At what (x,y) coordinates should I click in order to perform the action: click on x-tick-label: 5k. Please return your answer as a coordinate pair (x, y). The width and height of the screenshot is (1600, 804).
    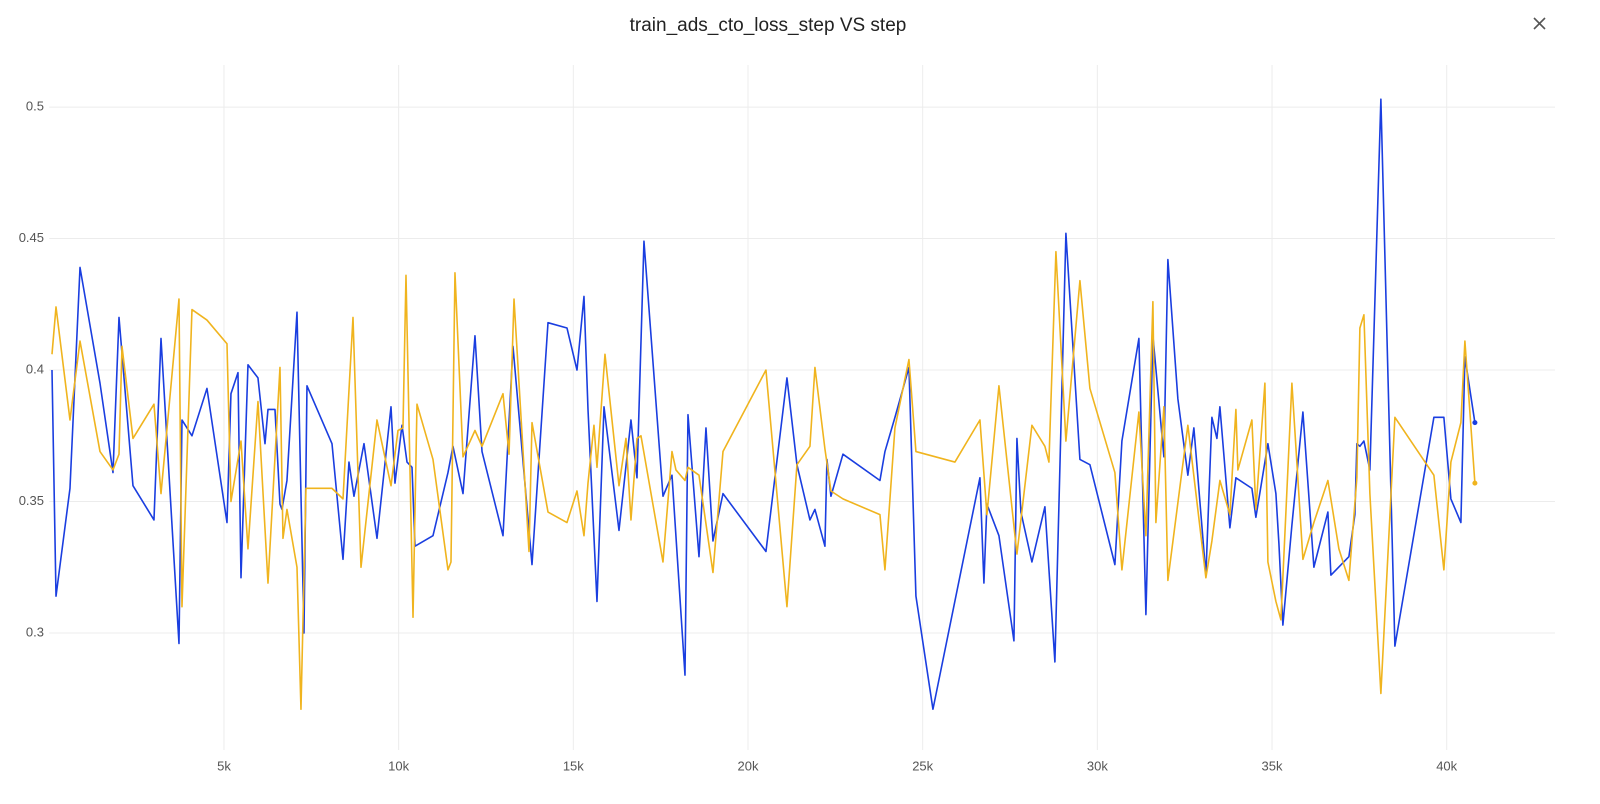
    Looking at the image, I should click on (224, 765).